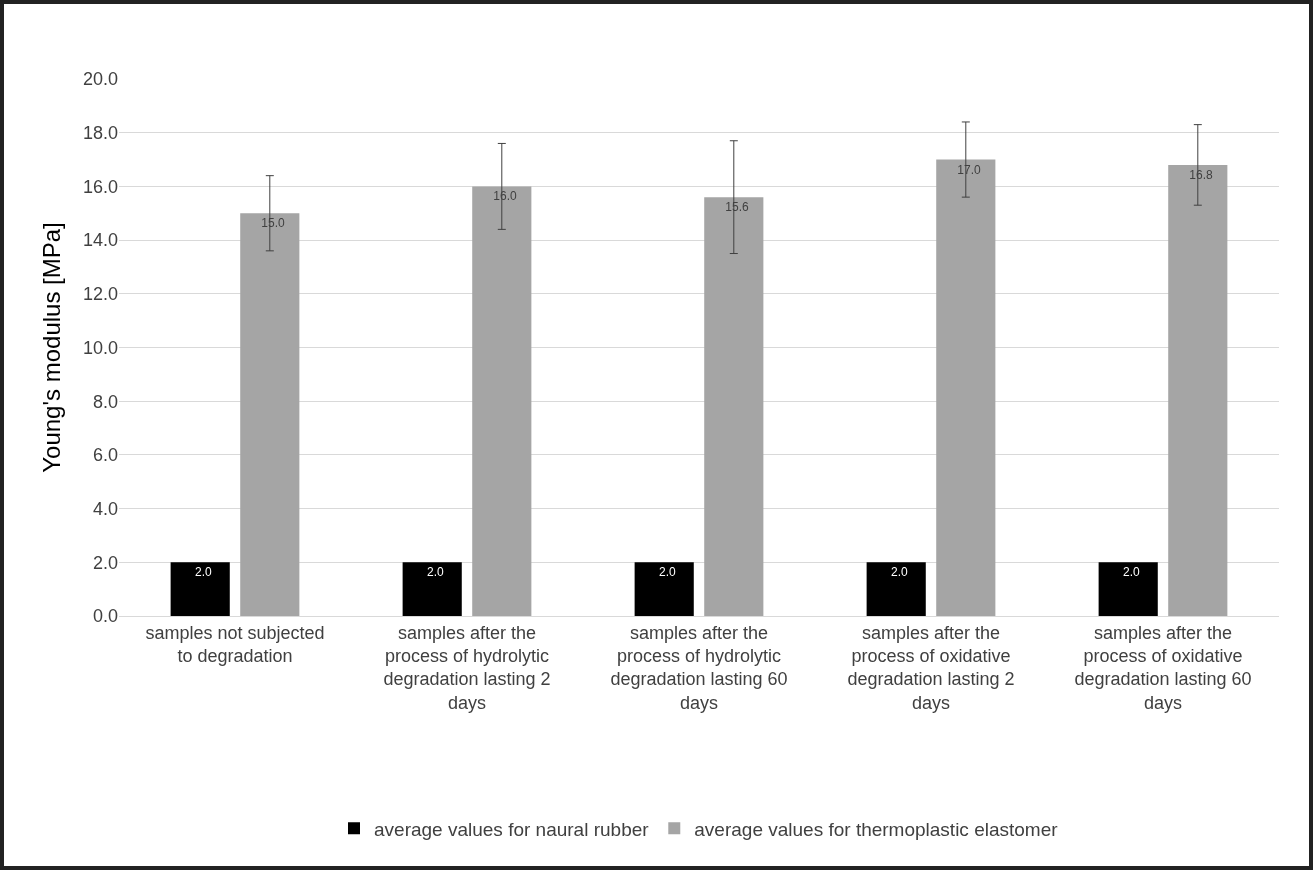 The width and height of the screenshot is (1313, 870). What do you see at coordinates (105, 562) in the screenshot?
I see `y-tick-label: 2.0` at bounding box center [105, 562].